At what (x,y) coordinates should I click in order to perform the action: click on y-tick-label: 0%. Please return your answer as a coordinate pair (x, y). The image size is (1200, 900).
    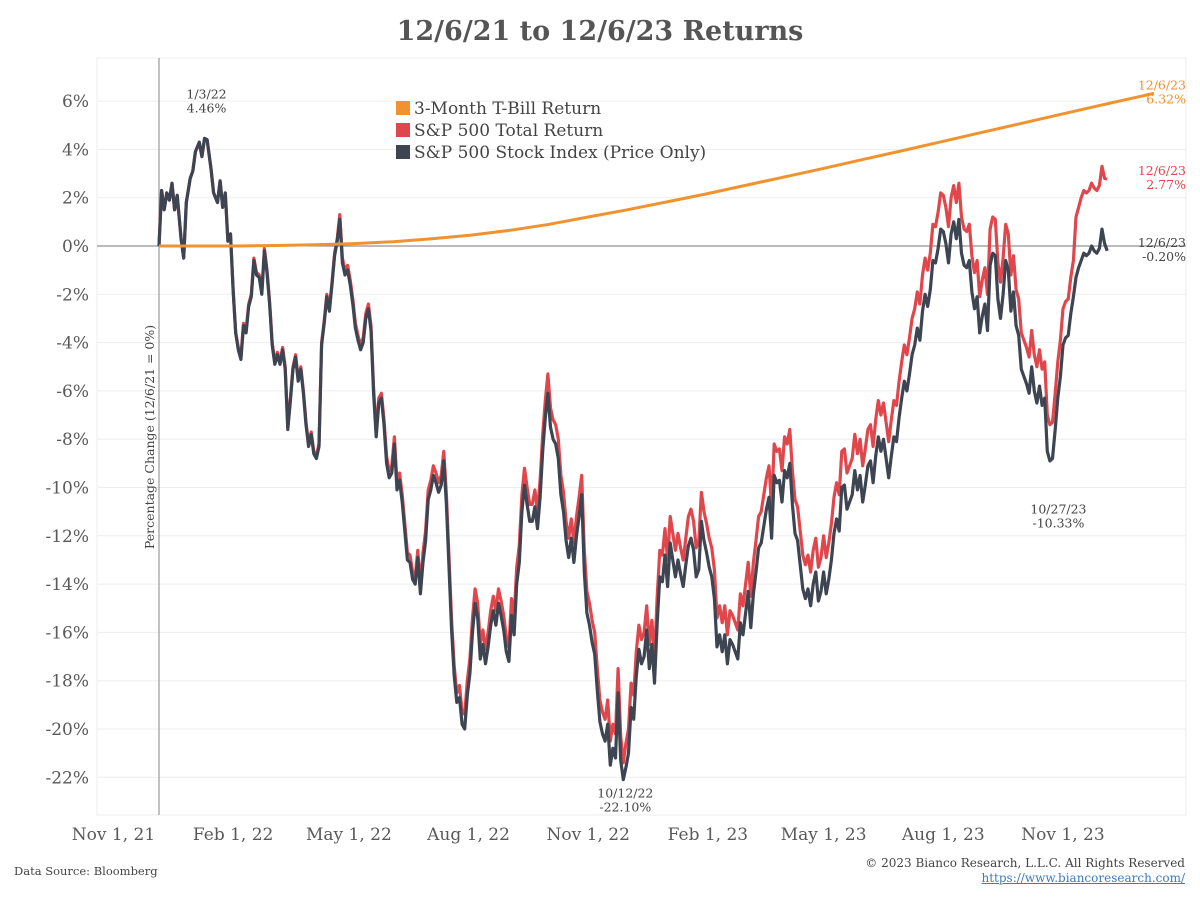
    Looking at the image, I should click on (75, 247).